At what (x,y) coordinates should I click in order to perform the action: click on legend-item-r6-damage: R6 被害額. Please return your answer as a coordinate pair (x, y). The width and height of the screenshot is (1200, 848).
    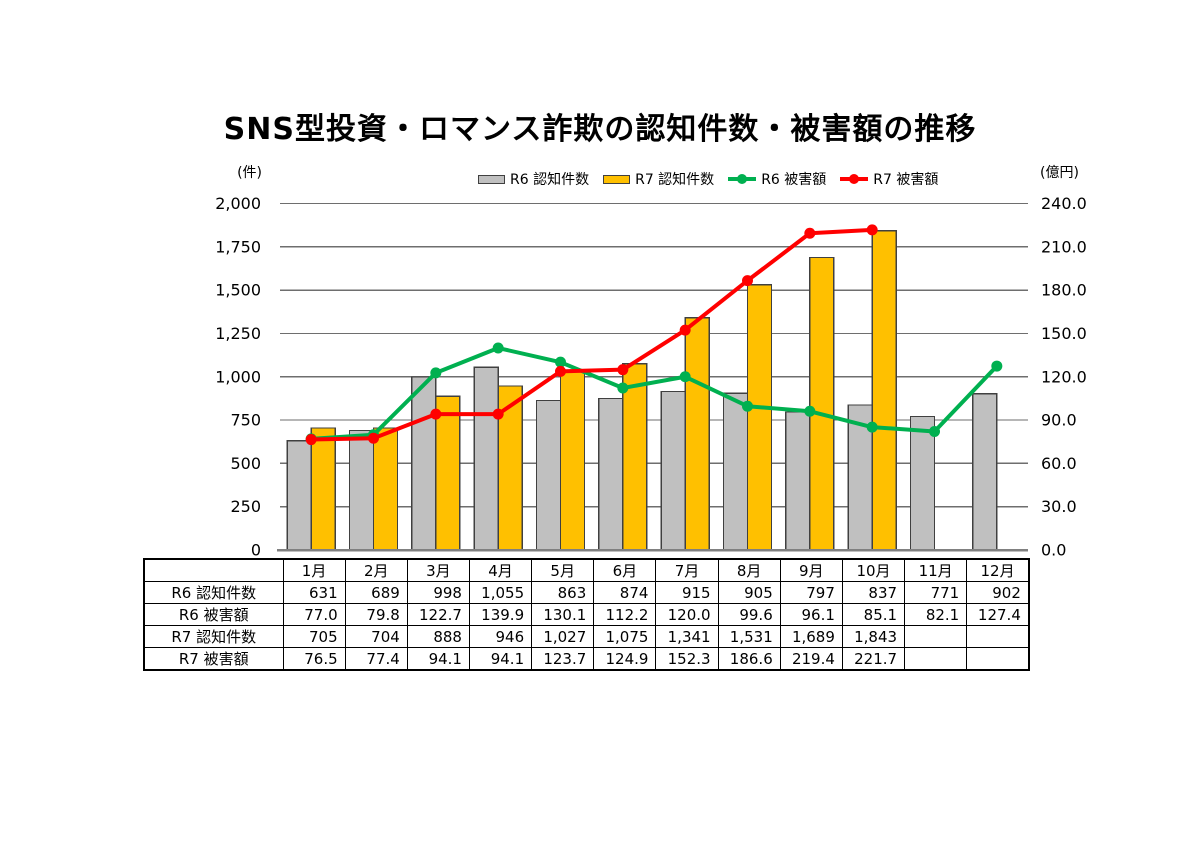
    Looking at the image, I should click on (777, 179).